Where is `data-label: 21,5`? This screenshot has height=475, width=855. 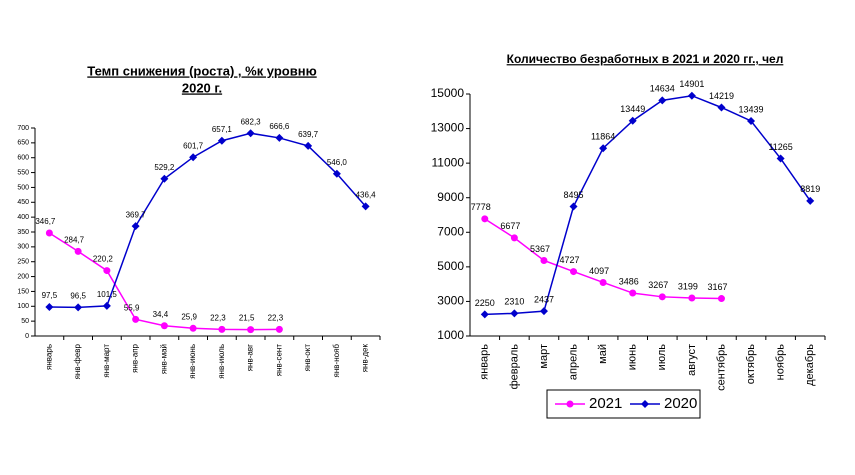 data-label: 21,5 is located at coordinates (247, 318).